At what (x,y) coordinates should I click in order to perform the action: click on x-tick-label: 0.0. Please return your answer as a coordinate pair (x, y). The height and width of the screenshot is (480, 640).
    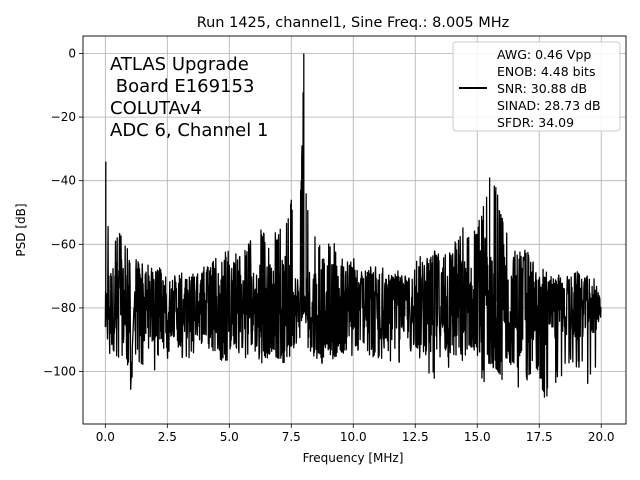
    Looking at the image, I should click on (105, 437).